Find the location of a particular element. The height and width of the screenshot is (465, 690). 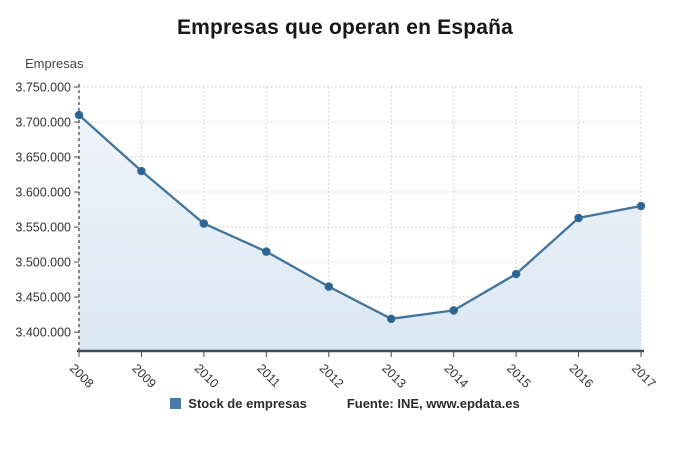

x-tick-label: 2009 is located at coordinates (144, 376).